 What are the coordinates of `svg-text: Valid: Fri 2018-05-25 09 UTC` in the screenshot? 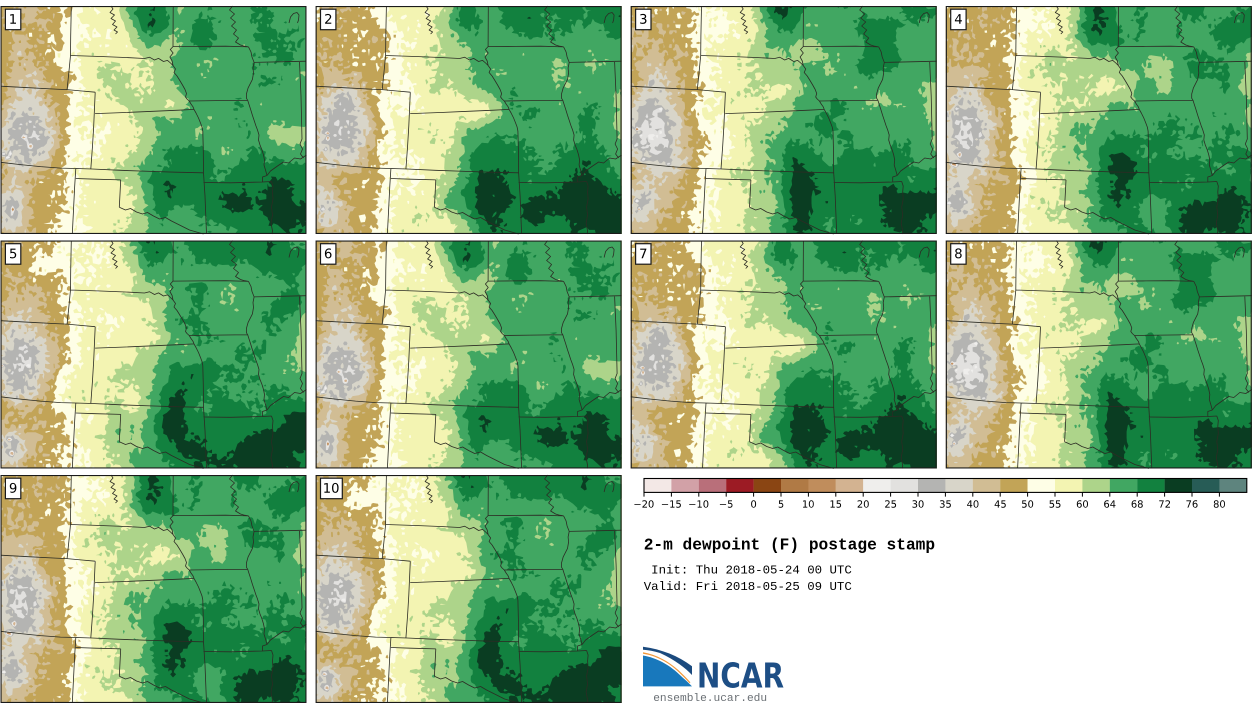 It's located at (748, 587).